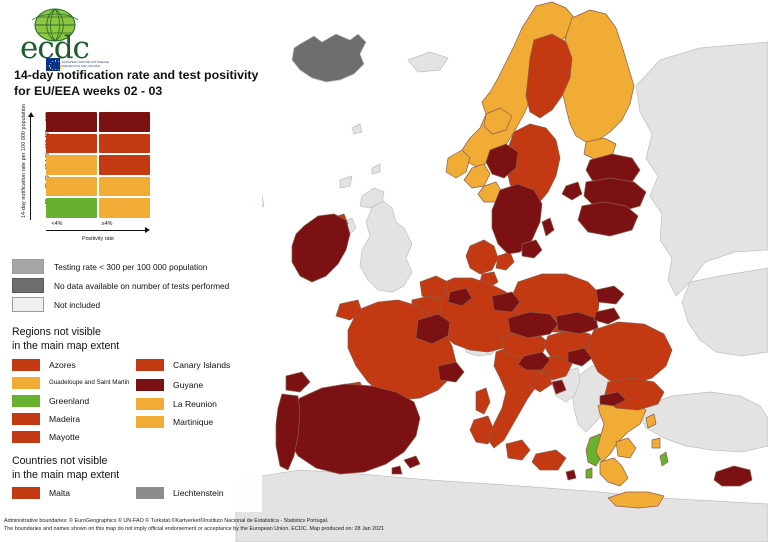 The width and height of the screenshot is (768, 542). What do you see at coordinates (147, 230) in the screenshot?
I see `x-axis-arrow-icon` at bounding box center [147, 230].